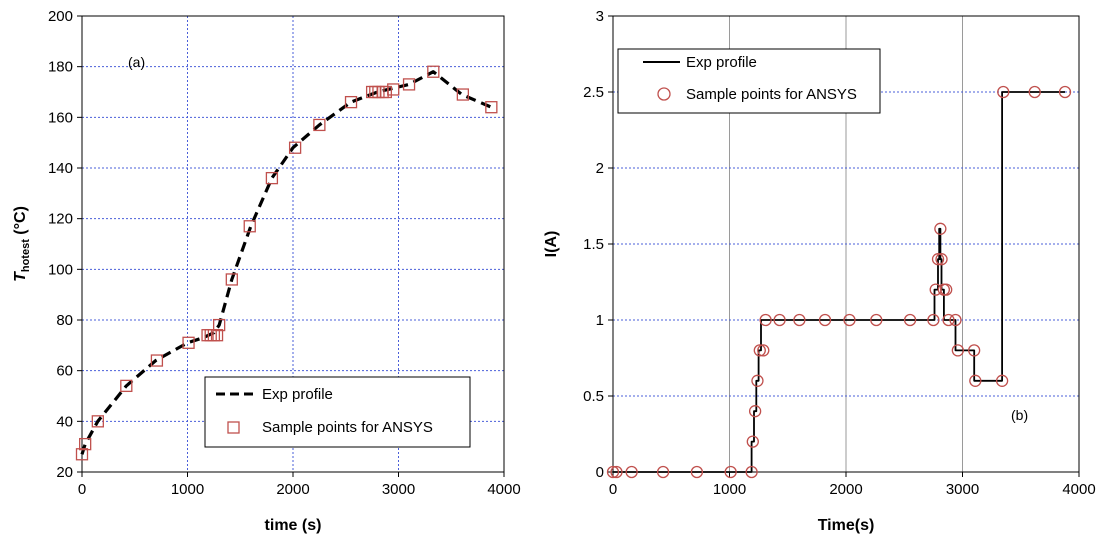 This screenshot has width=1106, height=536. Describe the element at coordinates (721, 62) in the screenshot. I see `panel-b-legend-item-exp-profile: Exp profile` at that location.